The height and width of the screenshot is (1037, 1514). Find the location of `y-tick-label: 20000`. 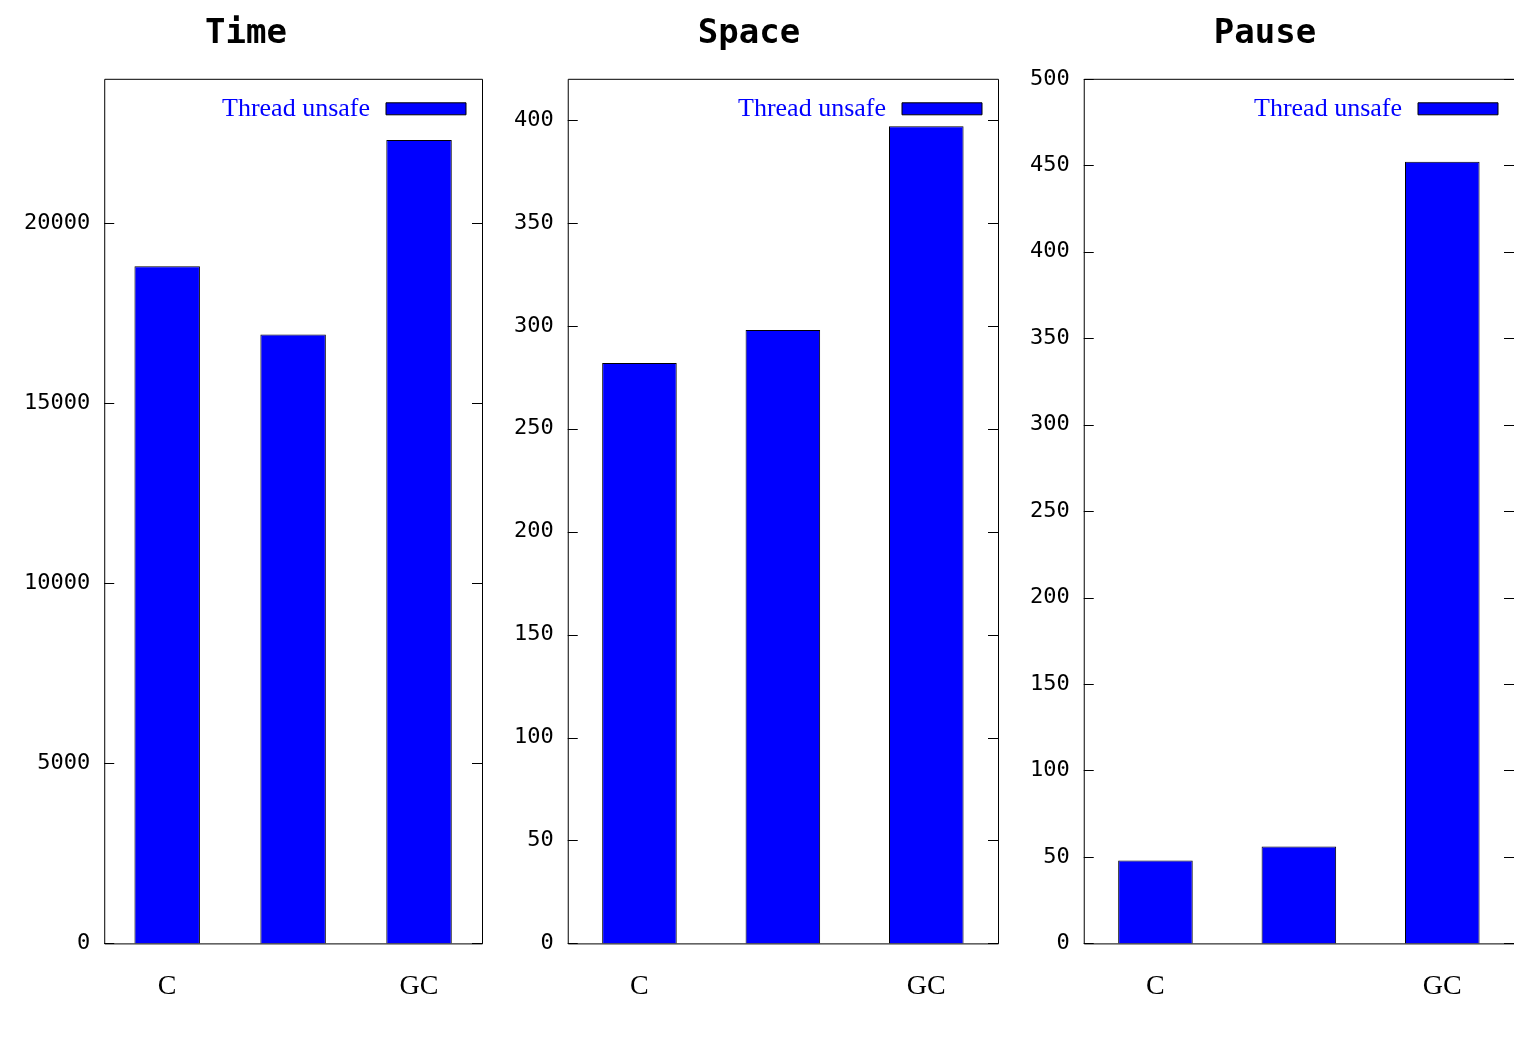

y-tick-label: 20000 is located at coordinates (57, 221).